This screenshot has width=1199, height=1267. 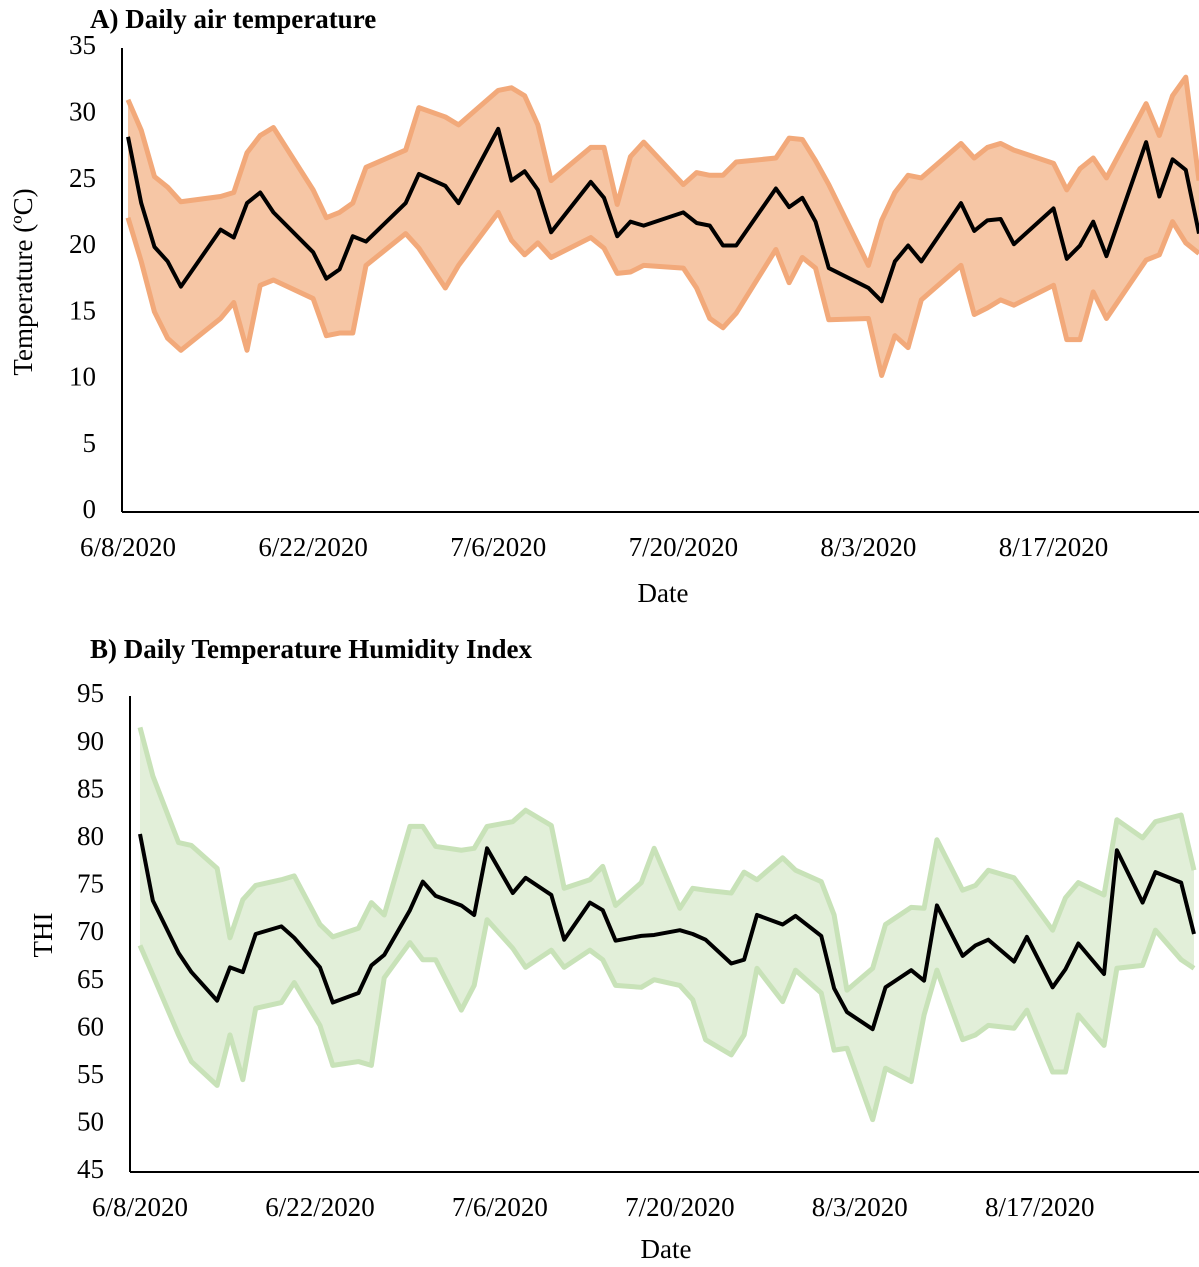 What do you see at coordinates (90, 1169) in the screenshot?
I see `y-tick-label: 45` at bounding box center [90, 1169].